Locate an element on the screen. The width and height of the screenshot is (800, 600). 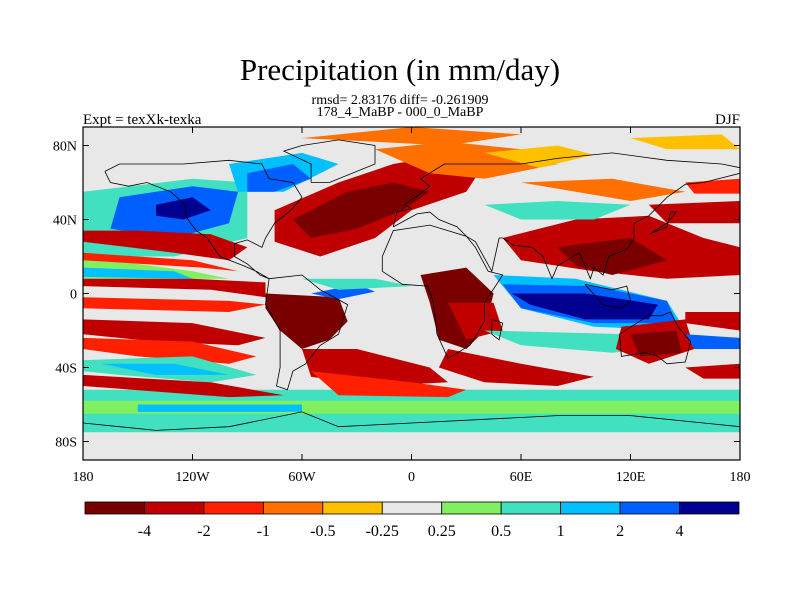
colorbar-label: -4 is located at coordinates (144, 531).